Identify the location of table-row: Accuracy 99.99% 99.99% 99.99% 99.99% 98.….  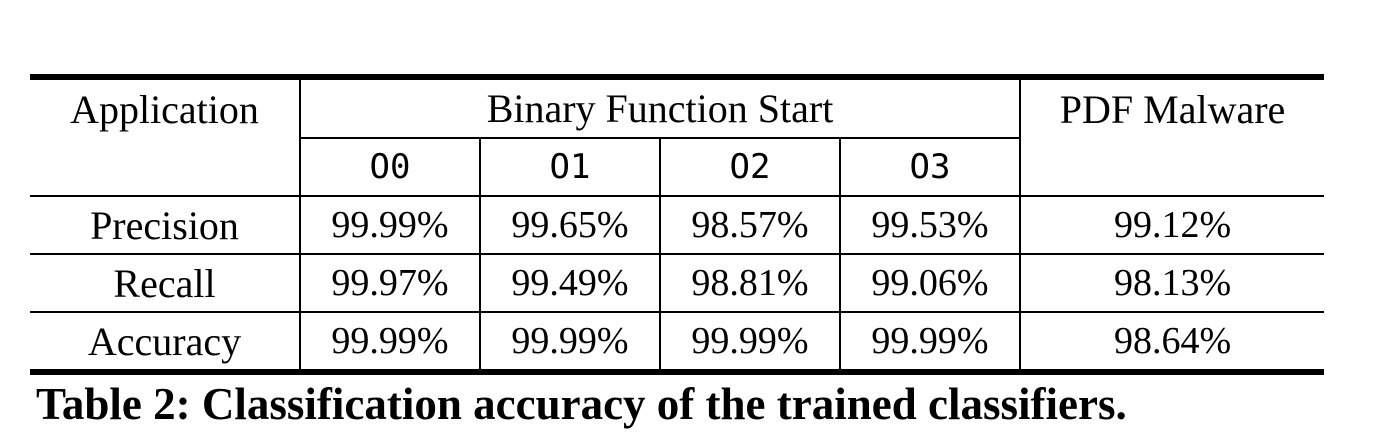
(677, 342).